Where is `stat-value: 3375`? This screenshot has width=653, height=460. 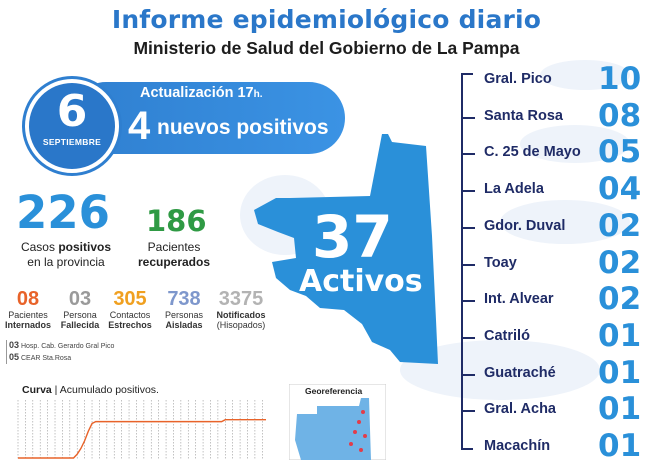 stat-value: 3375 is located at coordinates (241, 299).